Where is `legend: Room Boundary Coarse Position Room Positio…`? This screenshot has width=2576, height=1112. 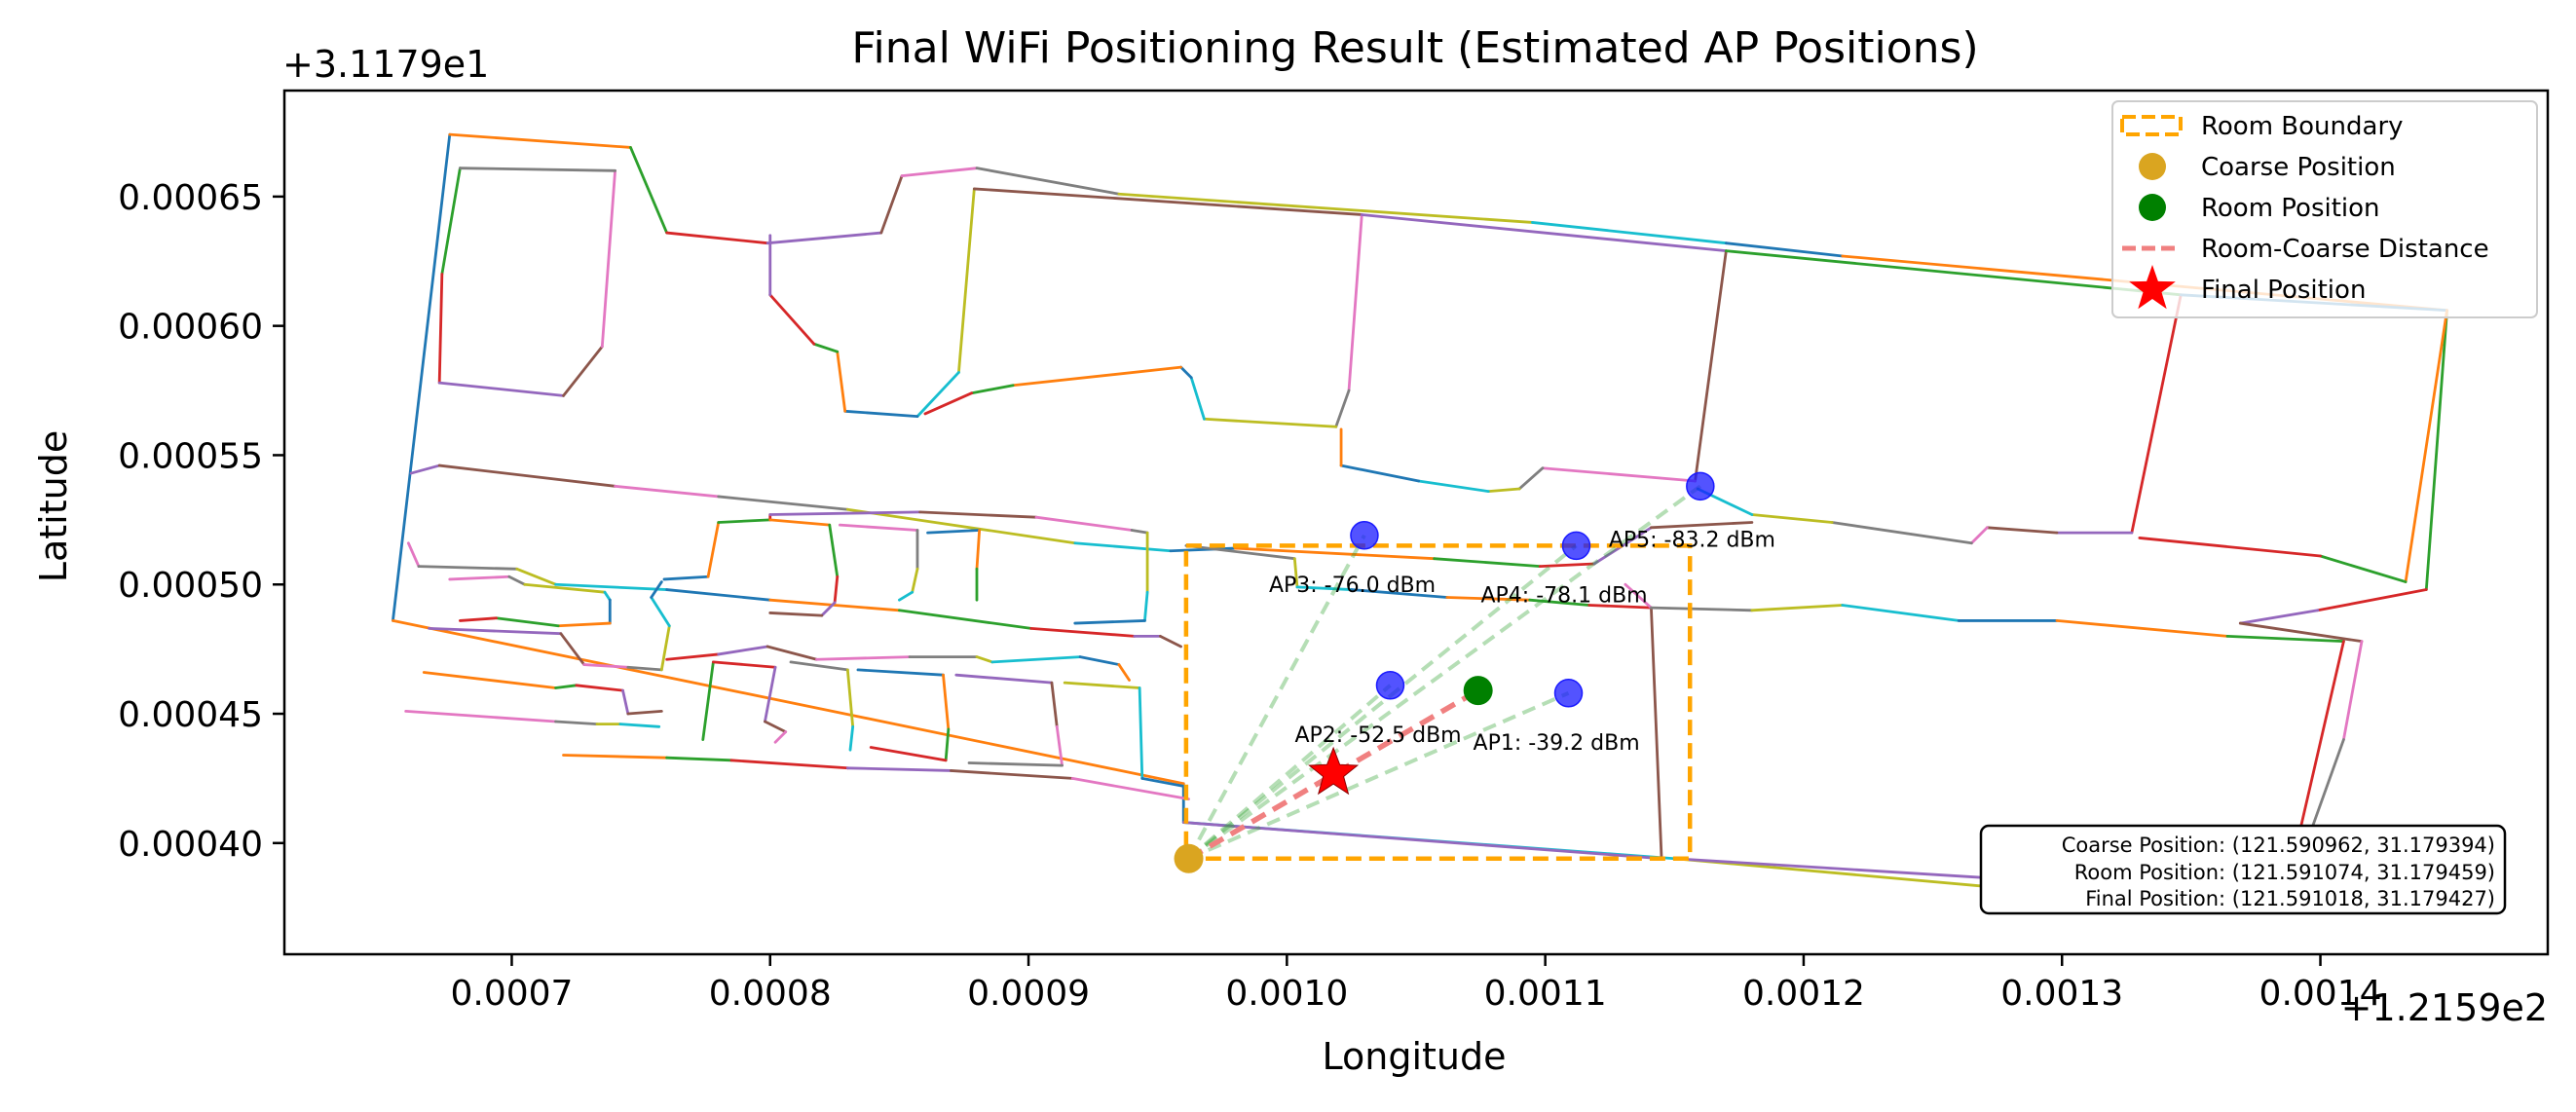 legend: Room Boundary Coarse Position Room Positio… is located at coordinates (2324, 209).